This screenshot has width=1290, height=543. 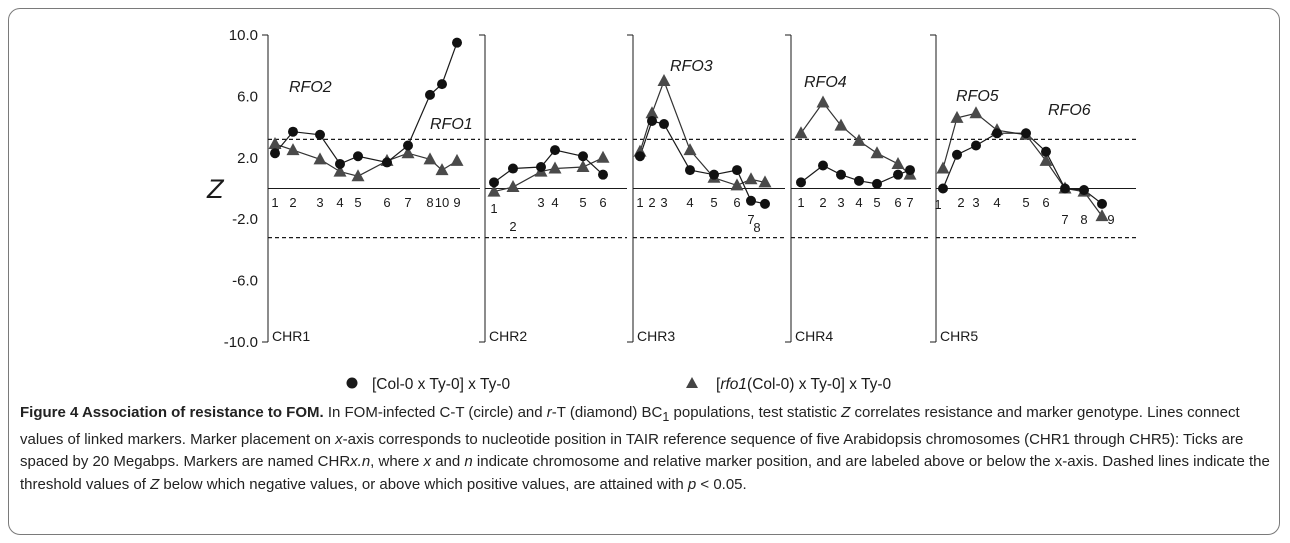 What do you see at coordinates (291, 336) in the screenshot?
I see `chromosome-label: CHR1` at bounding box center [291, 336].